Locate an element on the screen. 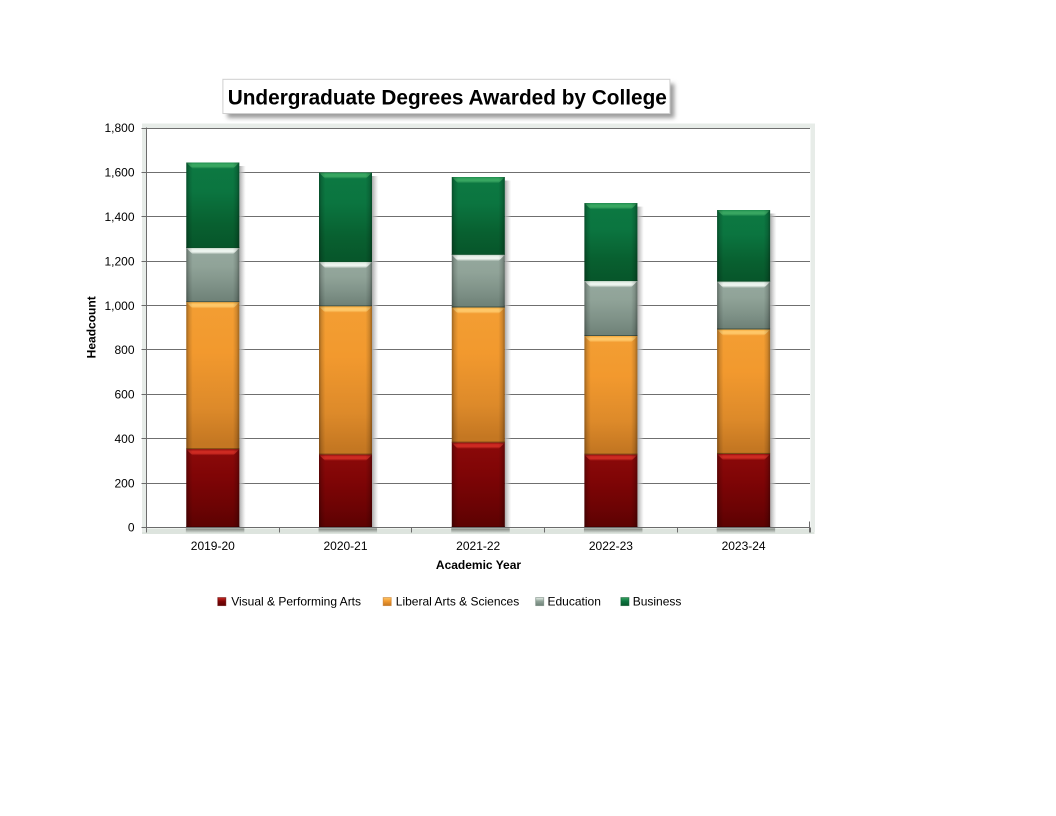 The height and width of the screenshot is (816, 1056). svg-text: 2019-20 is located at coordinates (213, 546).